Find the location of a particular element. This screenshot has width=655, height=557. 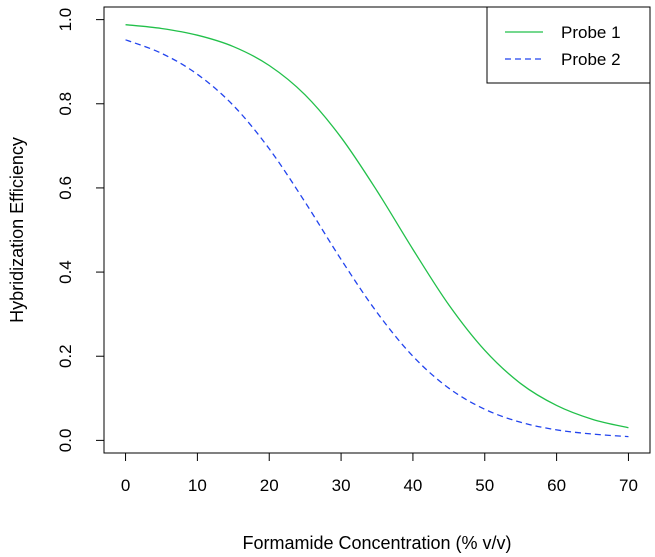

x-tick-label: 0 is located at coordinates (125, 485).